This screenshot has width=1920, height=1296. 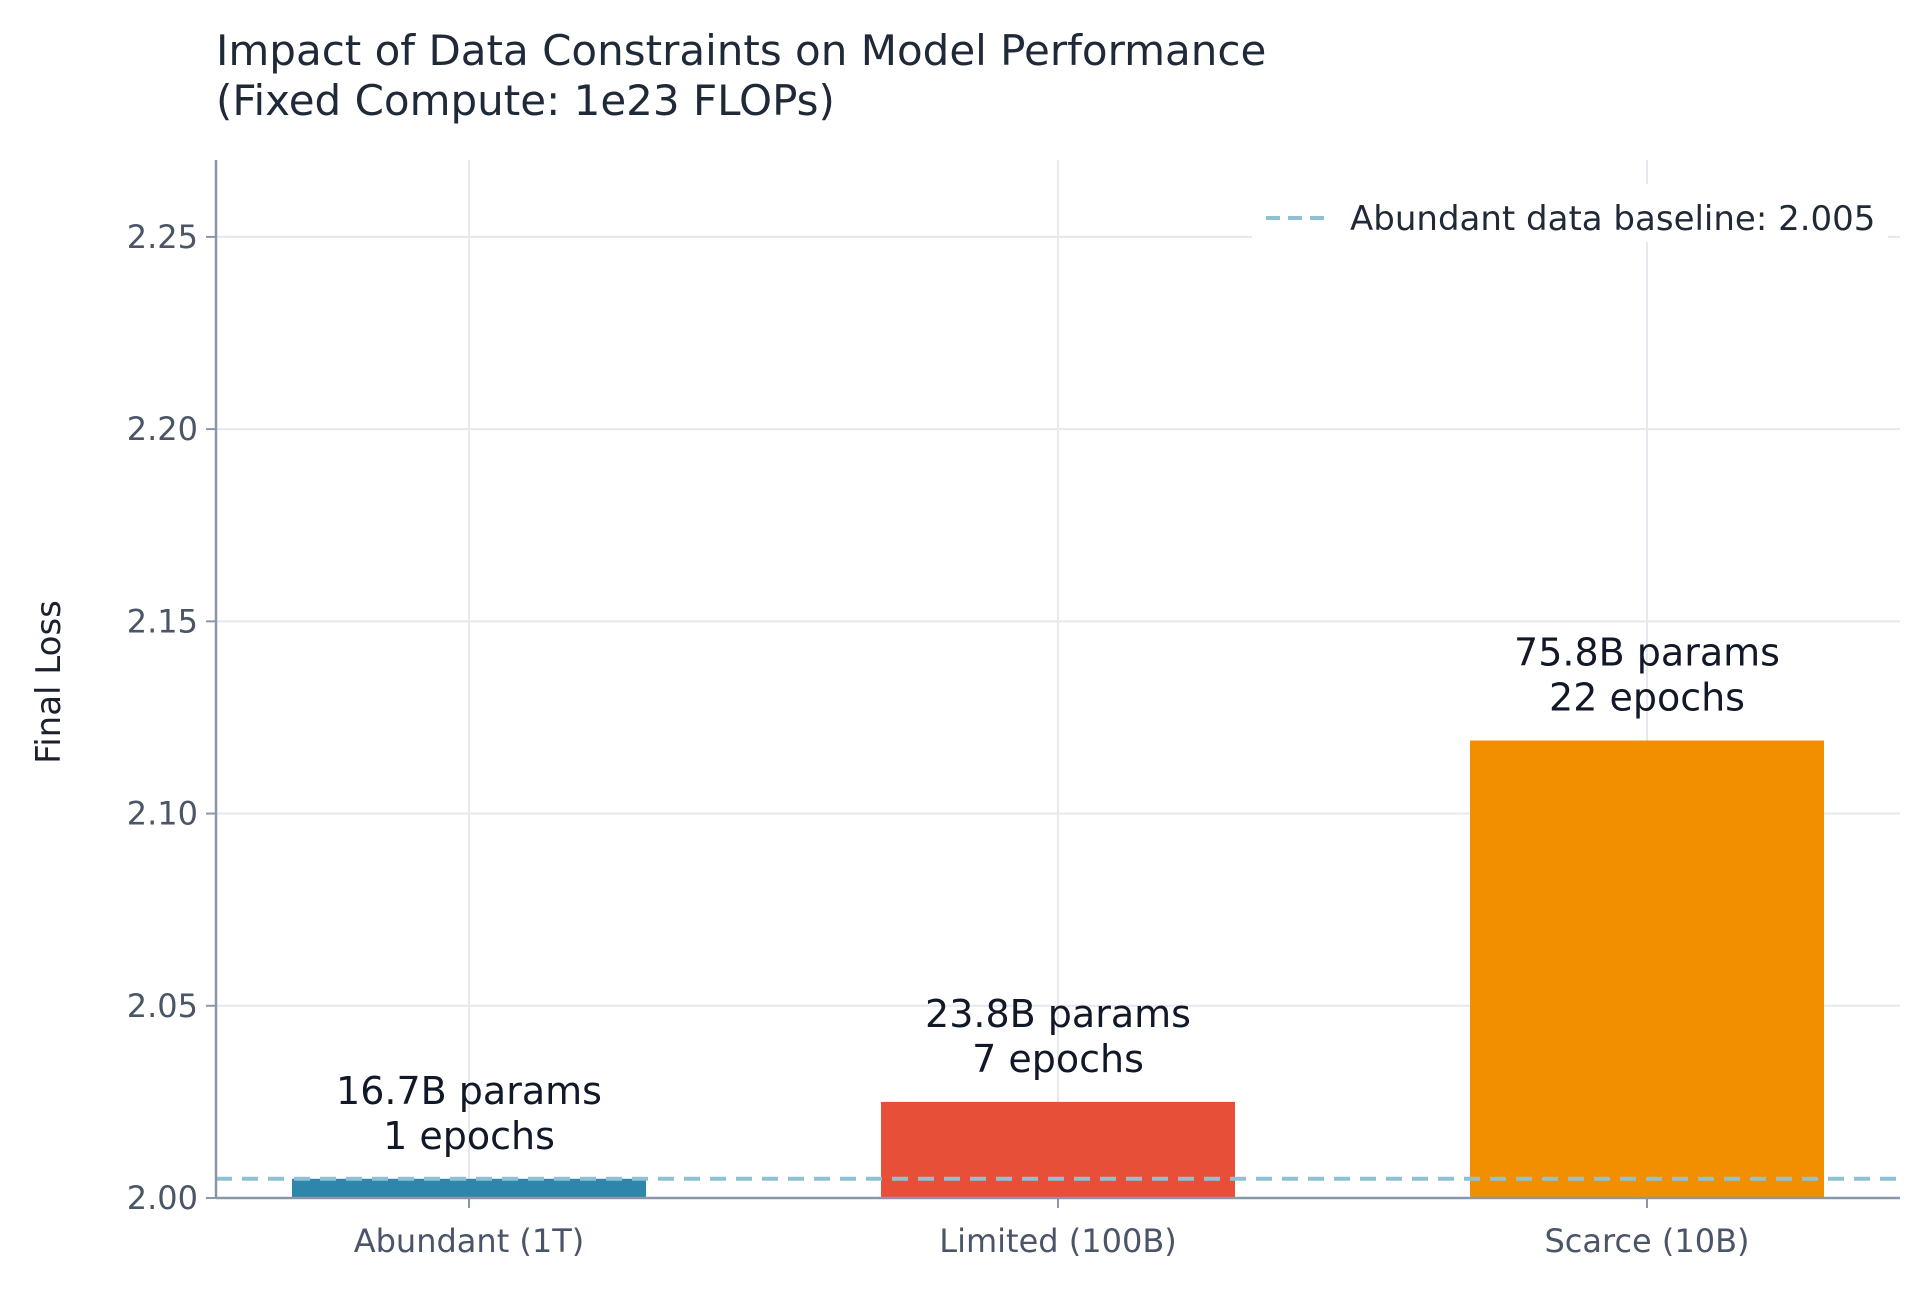 What do you see at coordinates (1058, 1014) in the screenshot?
I see `bar-params-label: 23.8B params` at bounding box center [1058, 1014].